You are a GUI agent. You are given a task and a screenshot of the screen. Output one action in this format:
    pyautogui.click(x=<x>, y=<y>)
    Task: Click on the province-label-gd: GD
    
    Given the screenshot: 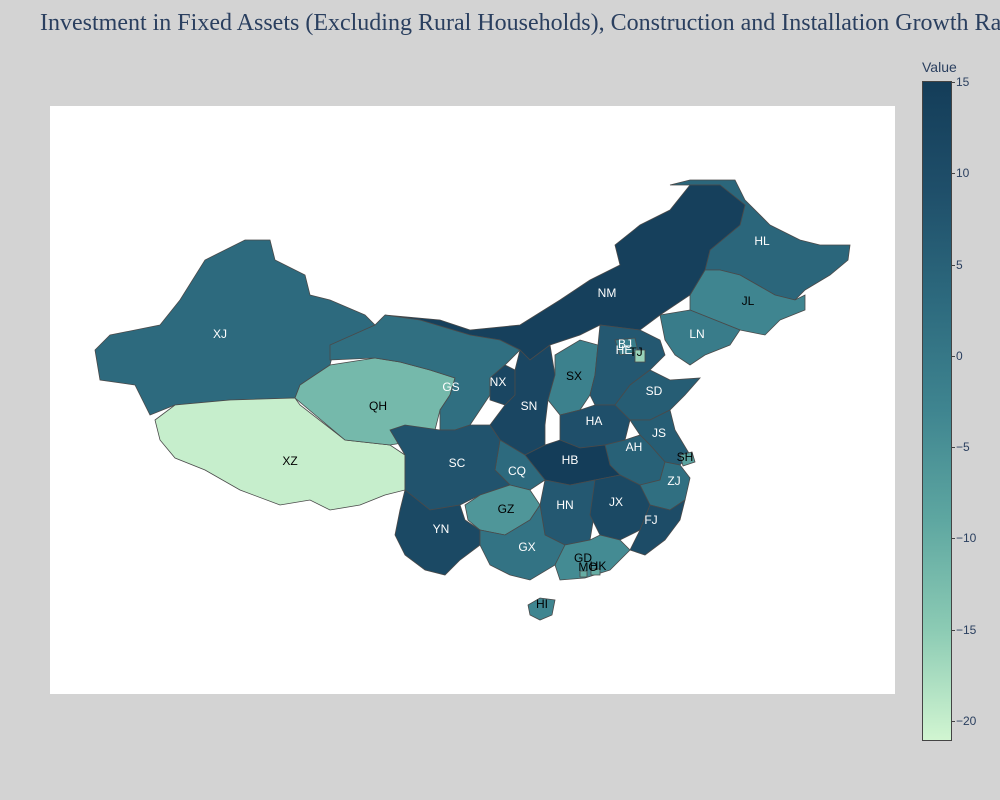 What is the action you would take?
    pyautogui.click(x=583, y=558)
    